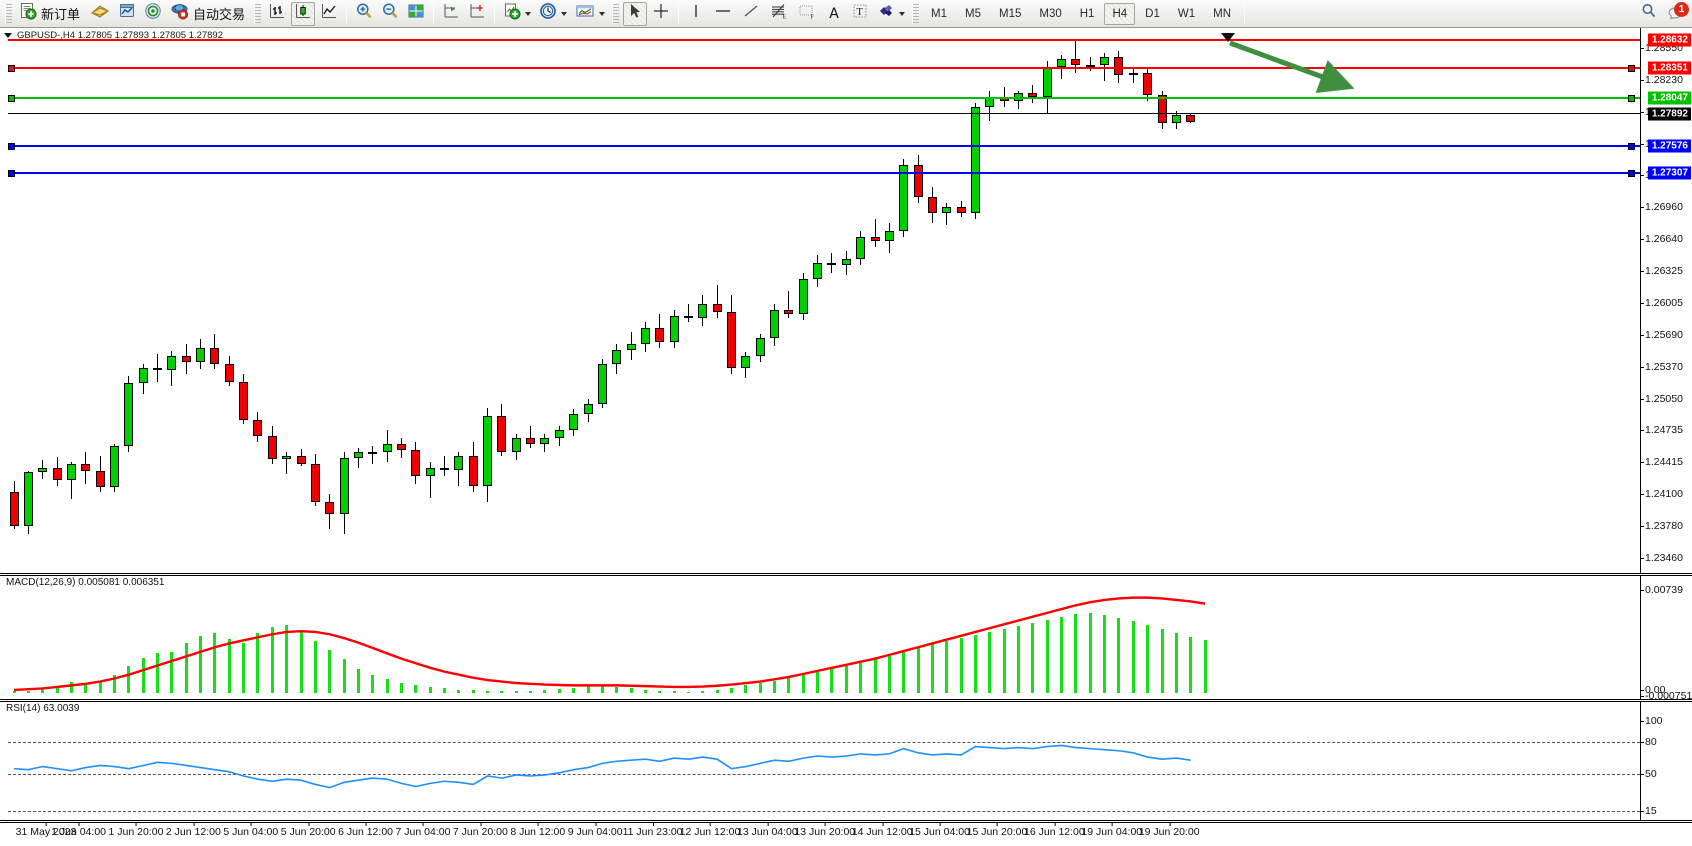 This screenshot has height=846, width=1692. Describe the element at coordinates (616, 13) in the screenshot. I see `toolbar-grip-linestudies` at that location.